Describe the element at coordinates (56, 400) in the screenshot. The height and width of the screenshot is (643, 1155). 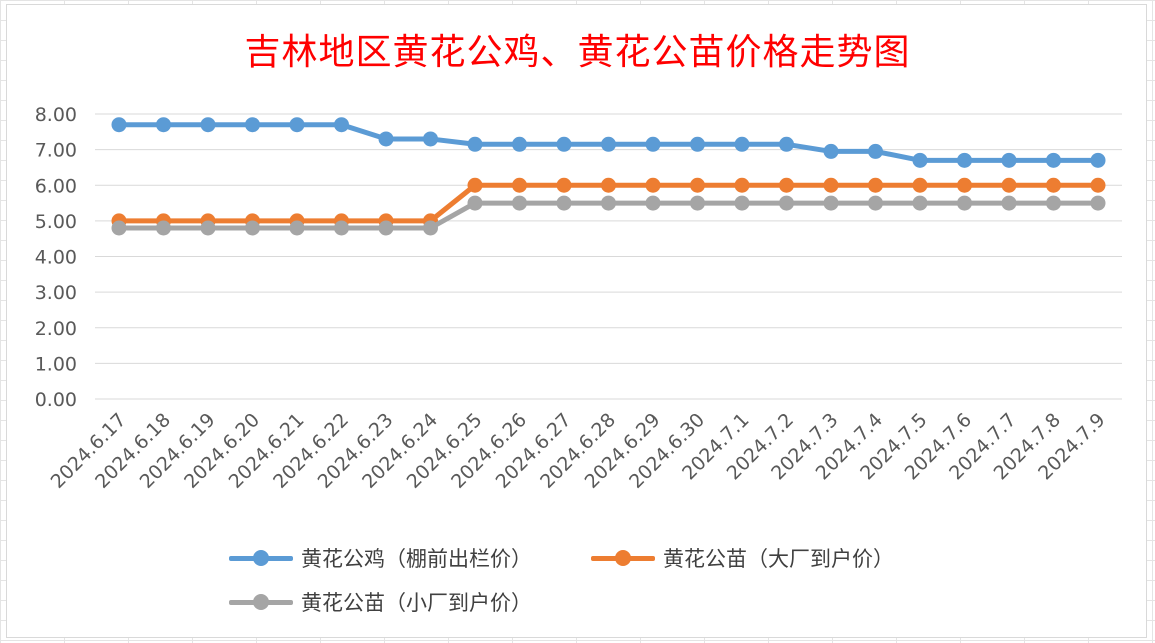
I see `y-tick-label: 0.00` at that location.